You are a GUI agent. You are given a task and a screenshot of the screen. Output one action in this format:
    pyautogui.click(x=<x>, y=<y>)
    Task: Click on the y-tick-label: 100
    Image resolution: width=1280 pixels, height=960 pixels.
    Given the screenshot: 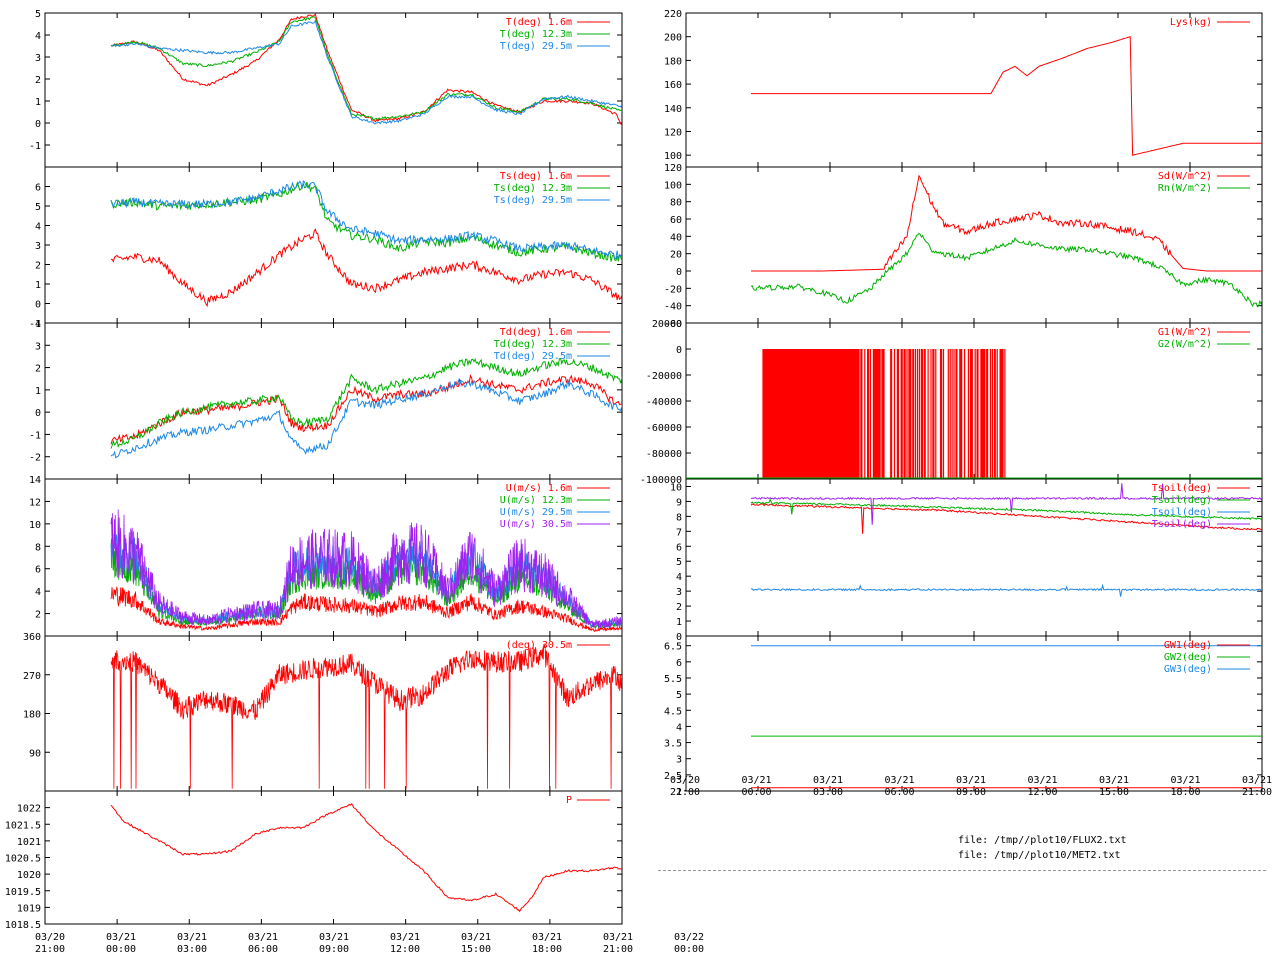 What is the action you would take?
    pyautogui.click(x=673, y=185)
    